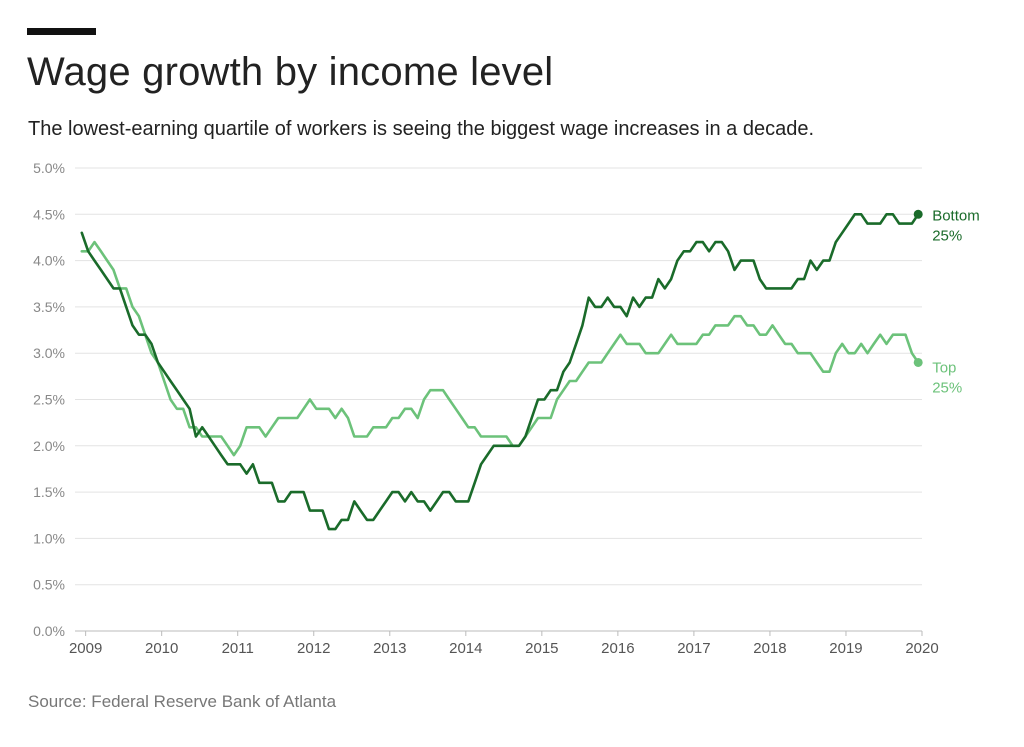 This screenshot has height=747, width=1024. What do you see at coordinates (921, 648) in the screenshot?
I see `x-tick-label: 2020` at bounding box center [921, 648].